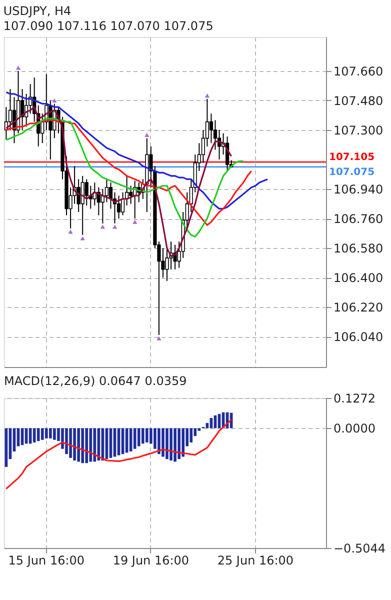 The height and width of the screenshot is (600, 391). I want to click on y-tick-label: −0.5044, so click(360, 549).